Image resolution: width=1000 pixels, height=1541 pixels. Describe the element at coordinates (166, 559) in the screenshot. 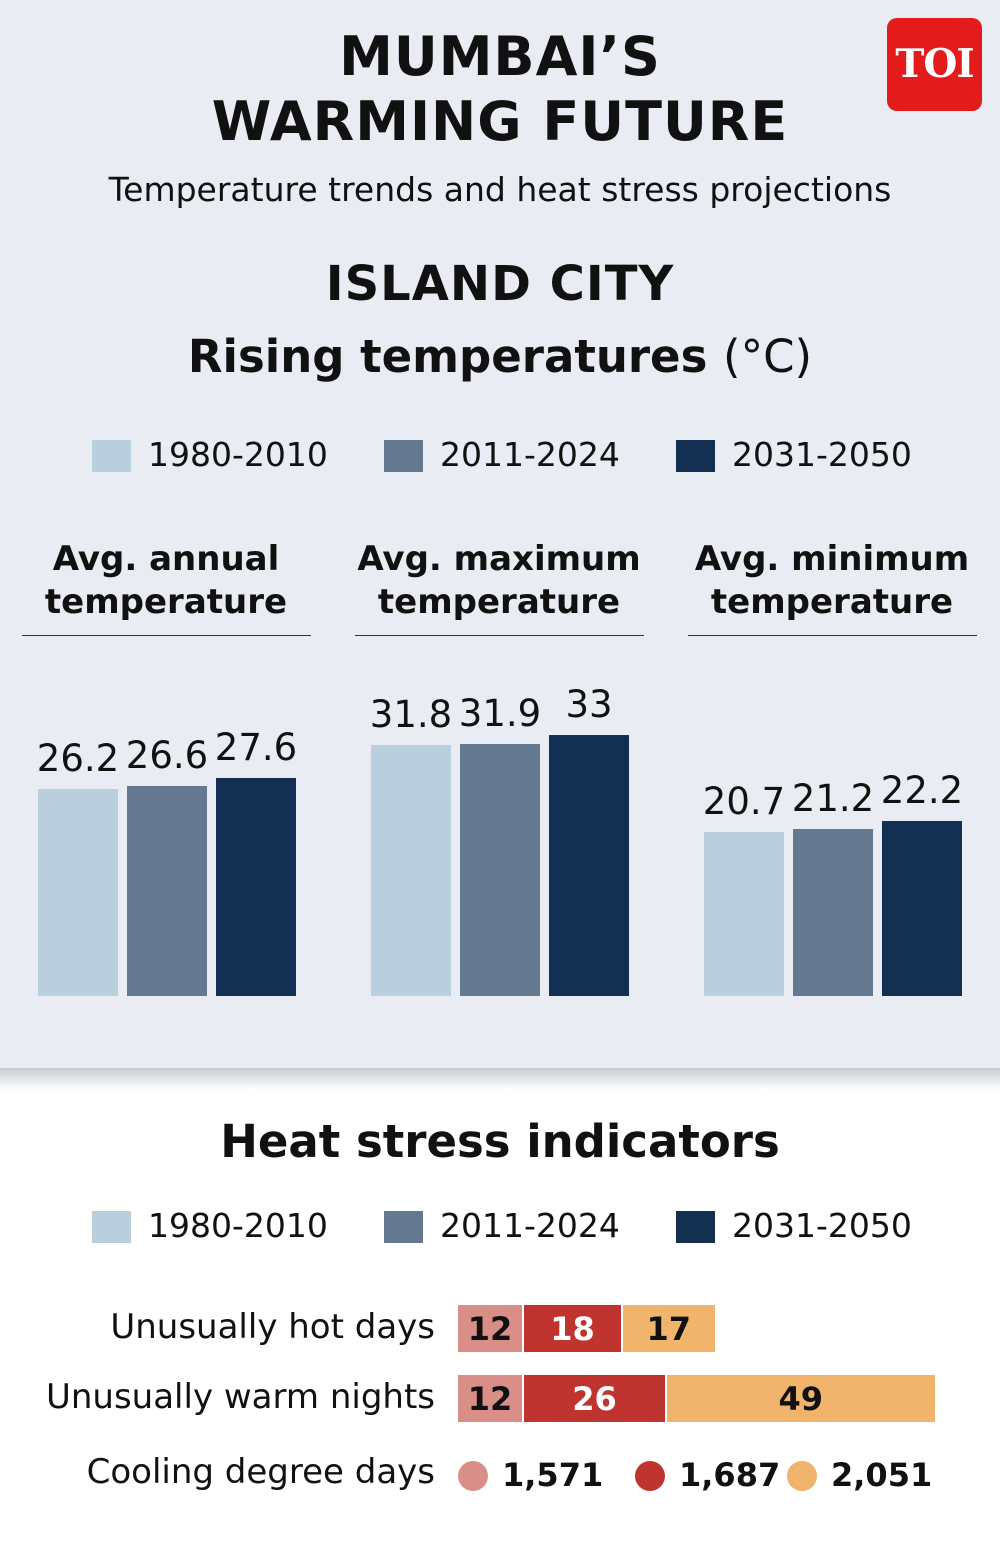

I see `group-title: Avg. annual` at that location.